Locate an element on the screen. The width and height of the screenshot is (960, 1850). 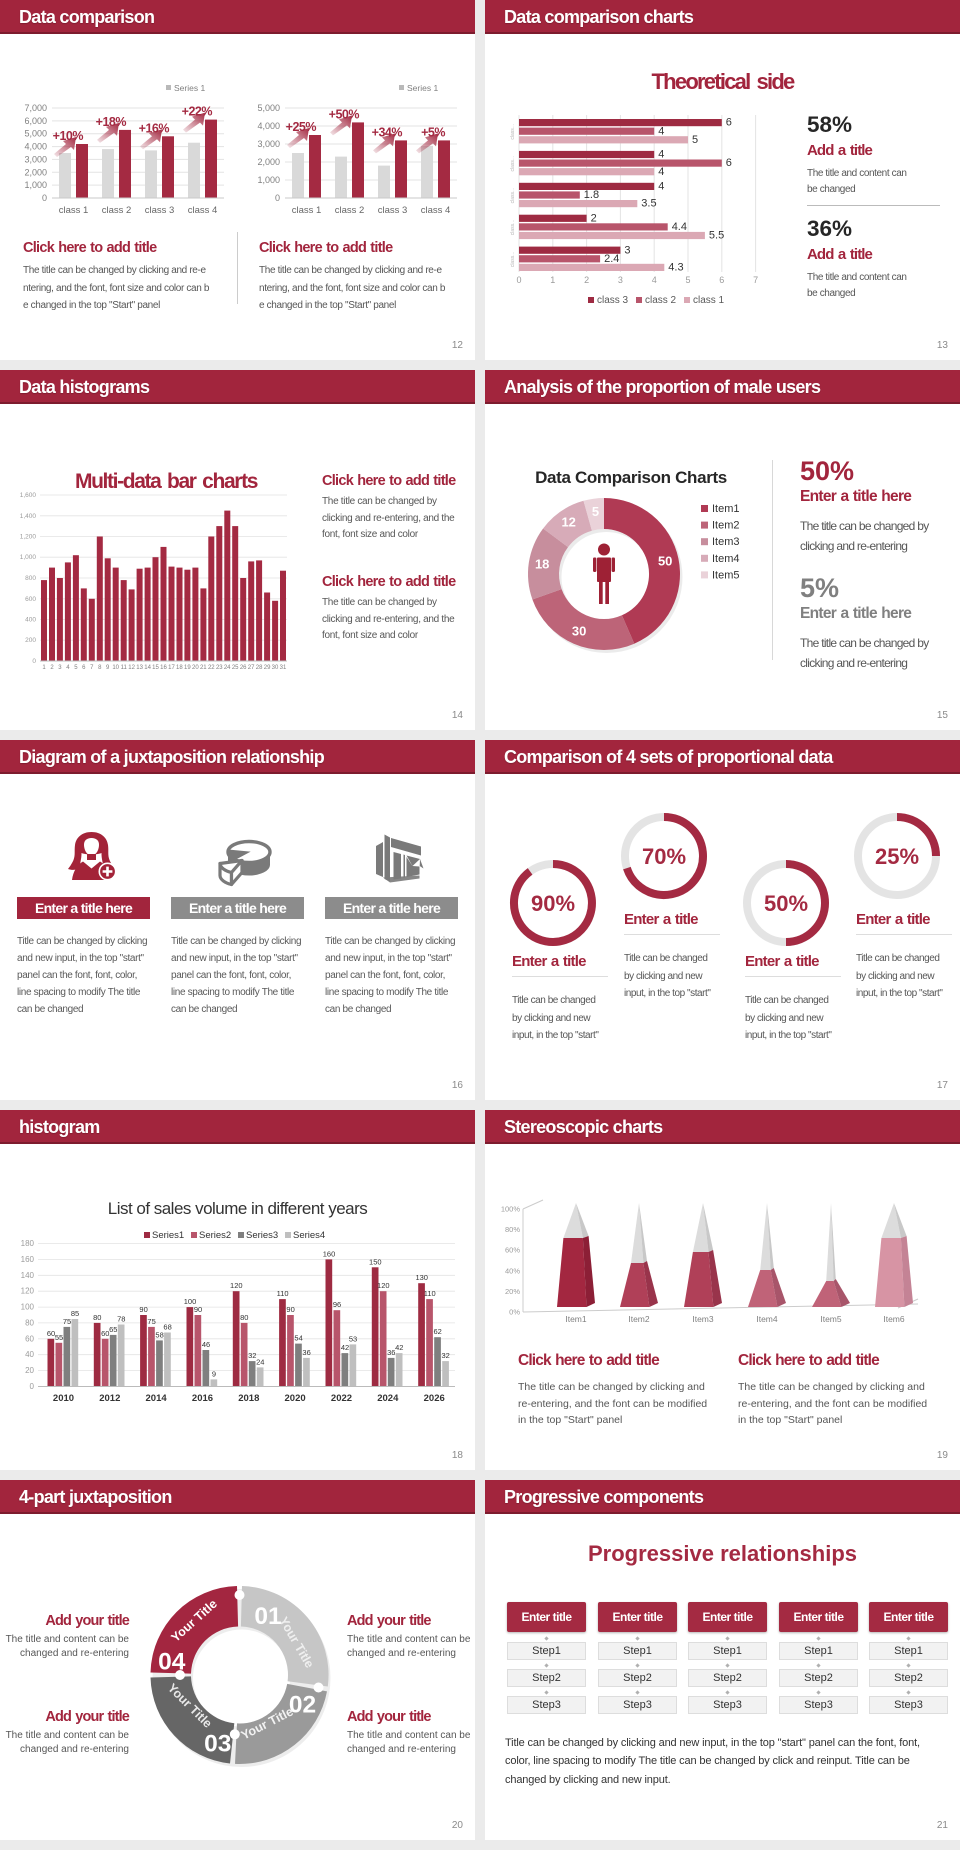
svg-text: 150 is located at coordinates (375, 1261).